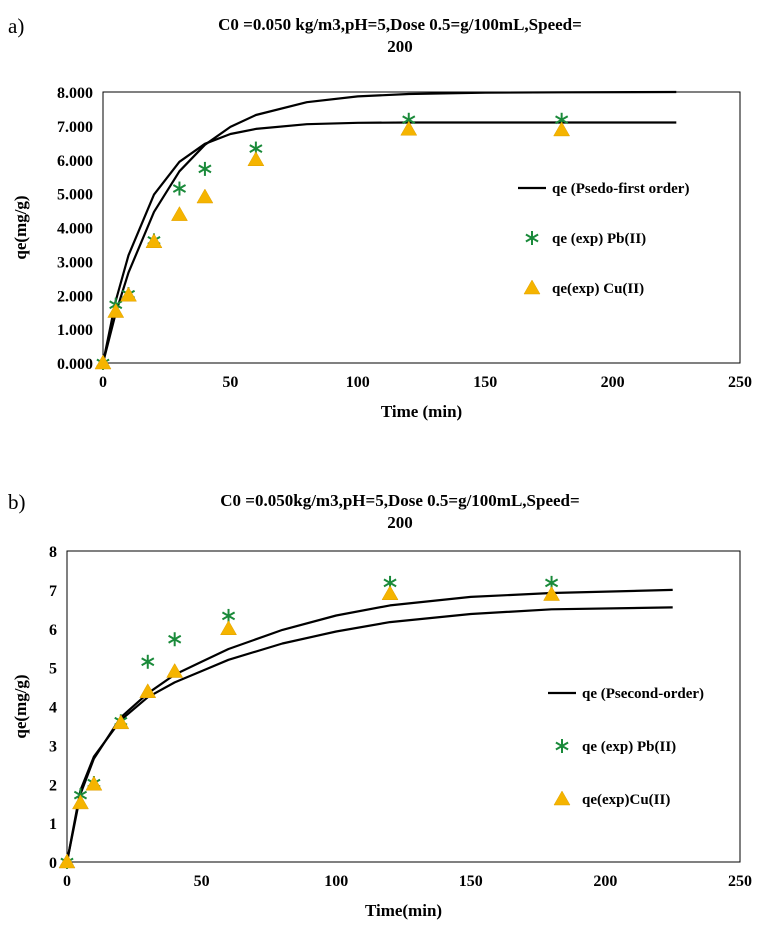 The width and height of the screenshot is (769, 952). What do you see at coordinates (75, 364) in the screenshot?
I see `y-tick-label: 0.000` at bounding box center [75, 364].